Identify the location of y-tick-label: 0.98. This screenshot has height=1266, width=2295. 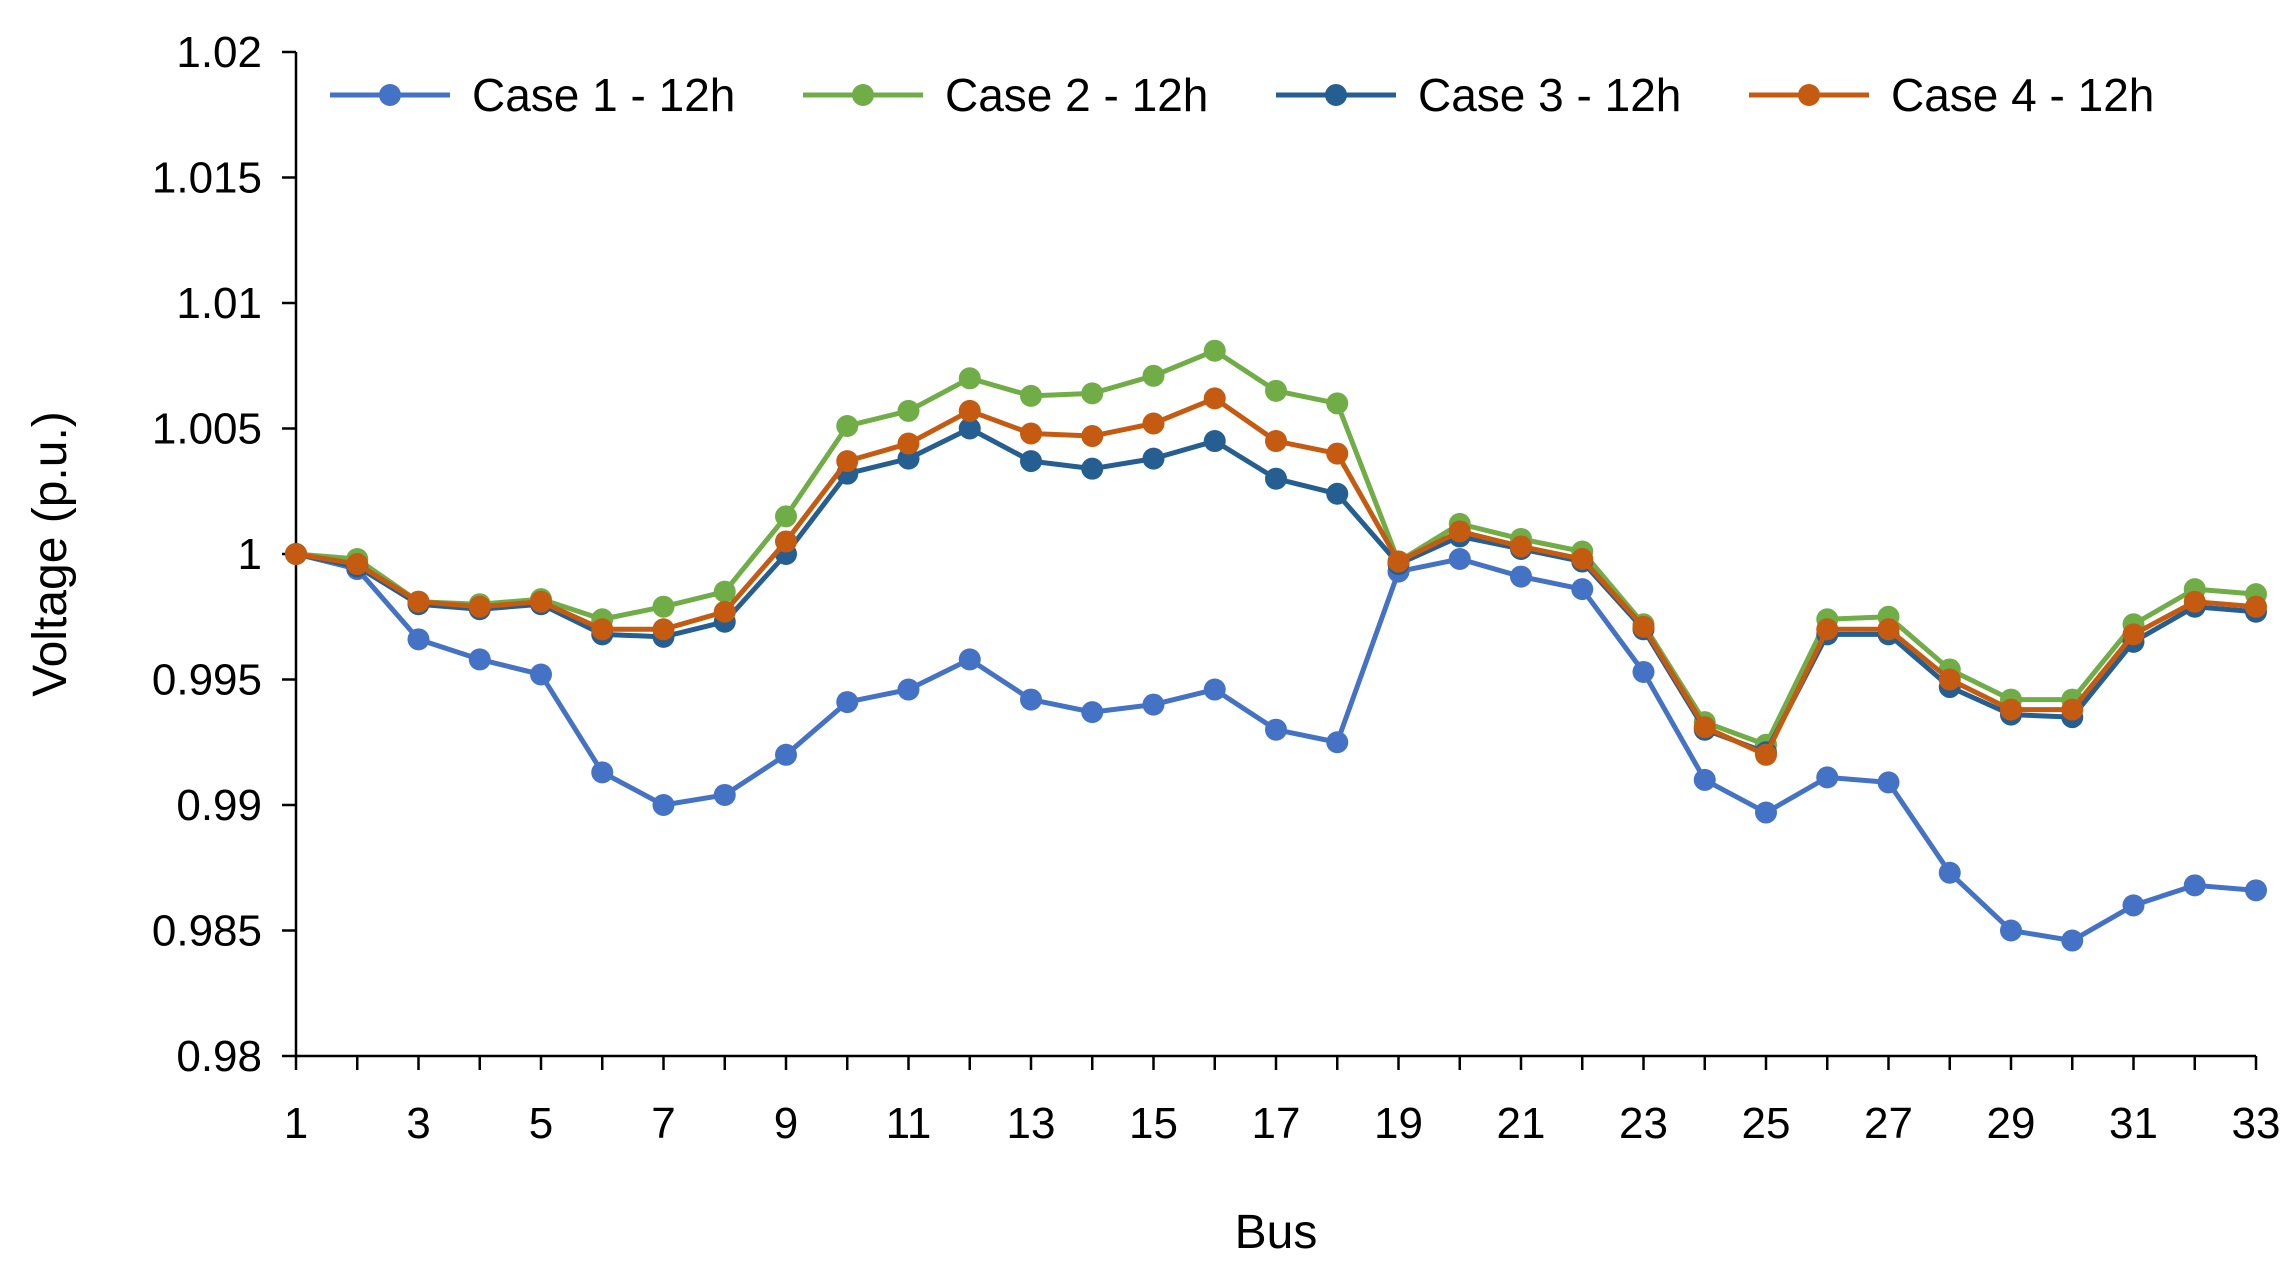
(219, 1056).